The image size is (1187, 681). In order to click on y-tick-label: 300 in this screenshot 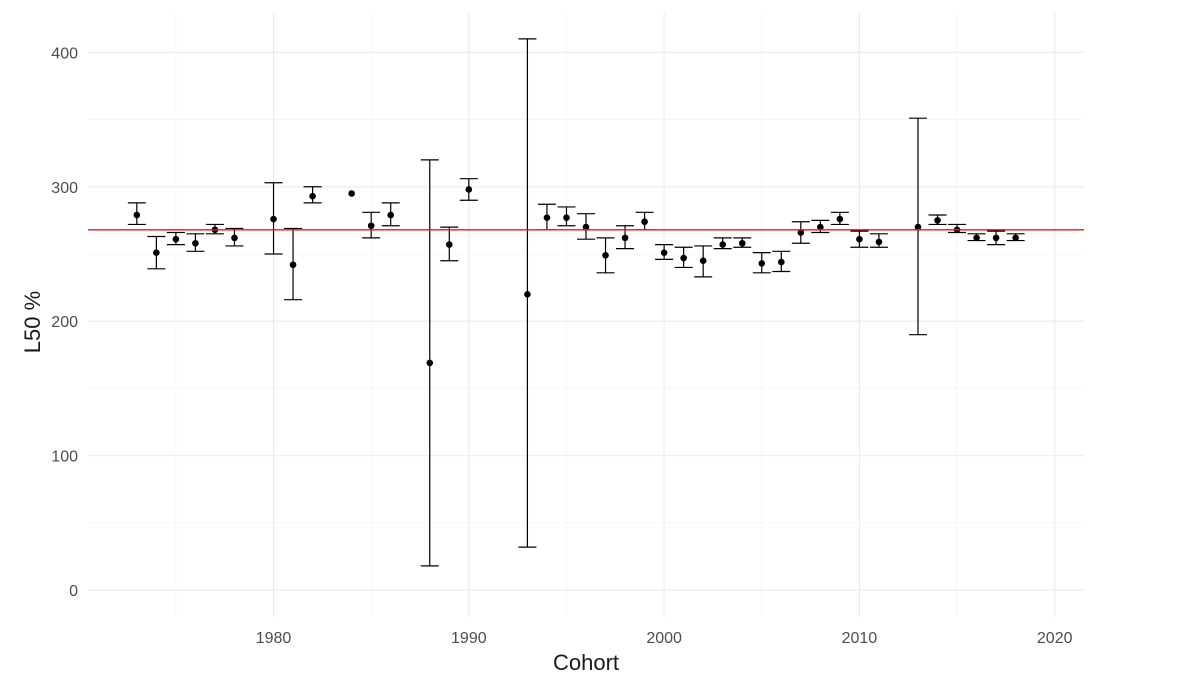, I will do `click(64, 188)`.